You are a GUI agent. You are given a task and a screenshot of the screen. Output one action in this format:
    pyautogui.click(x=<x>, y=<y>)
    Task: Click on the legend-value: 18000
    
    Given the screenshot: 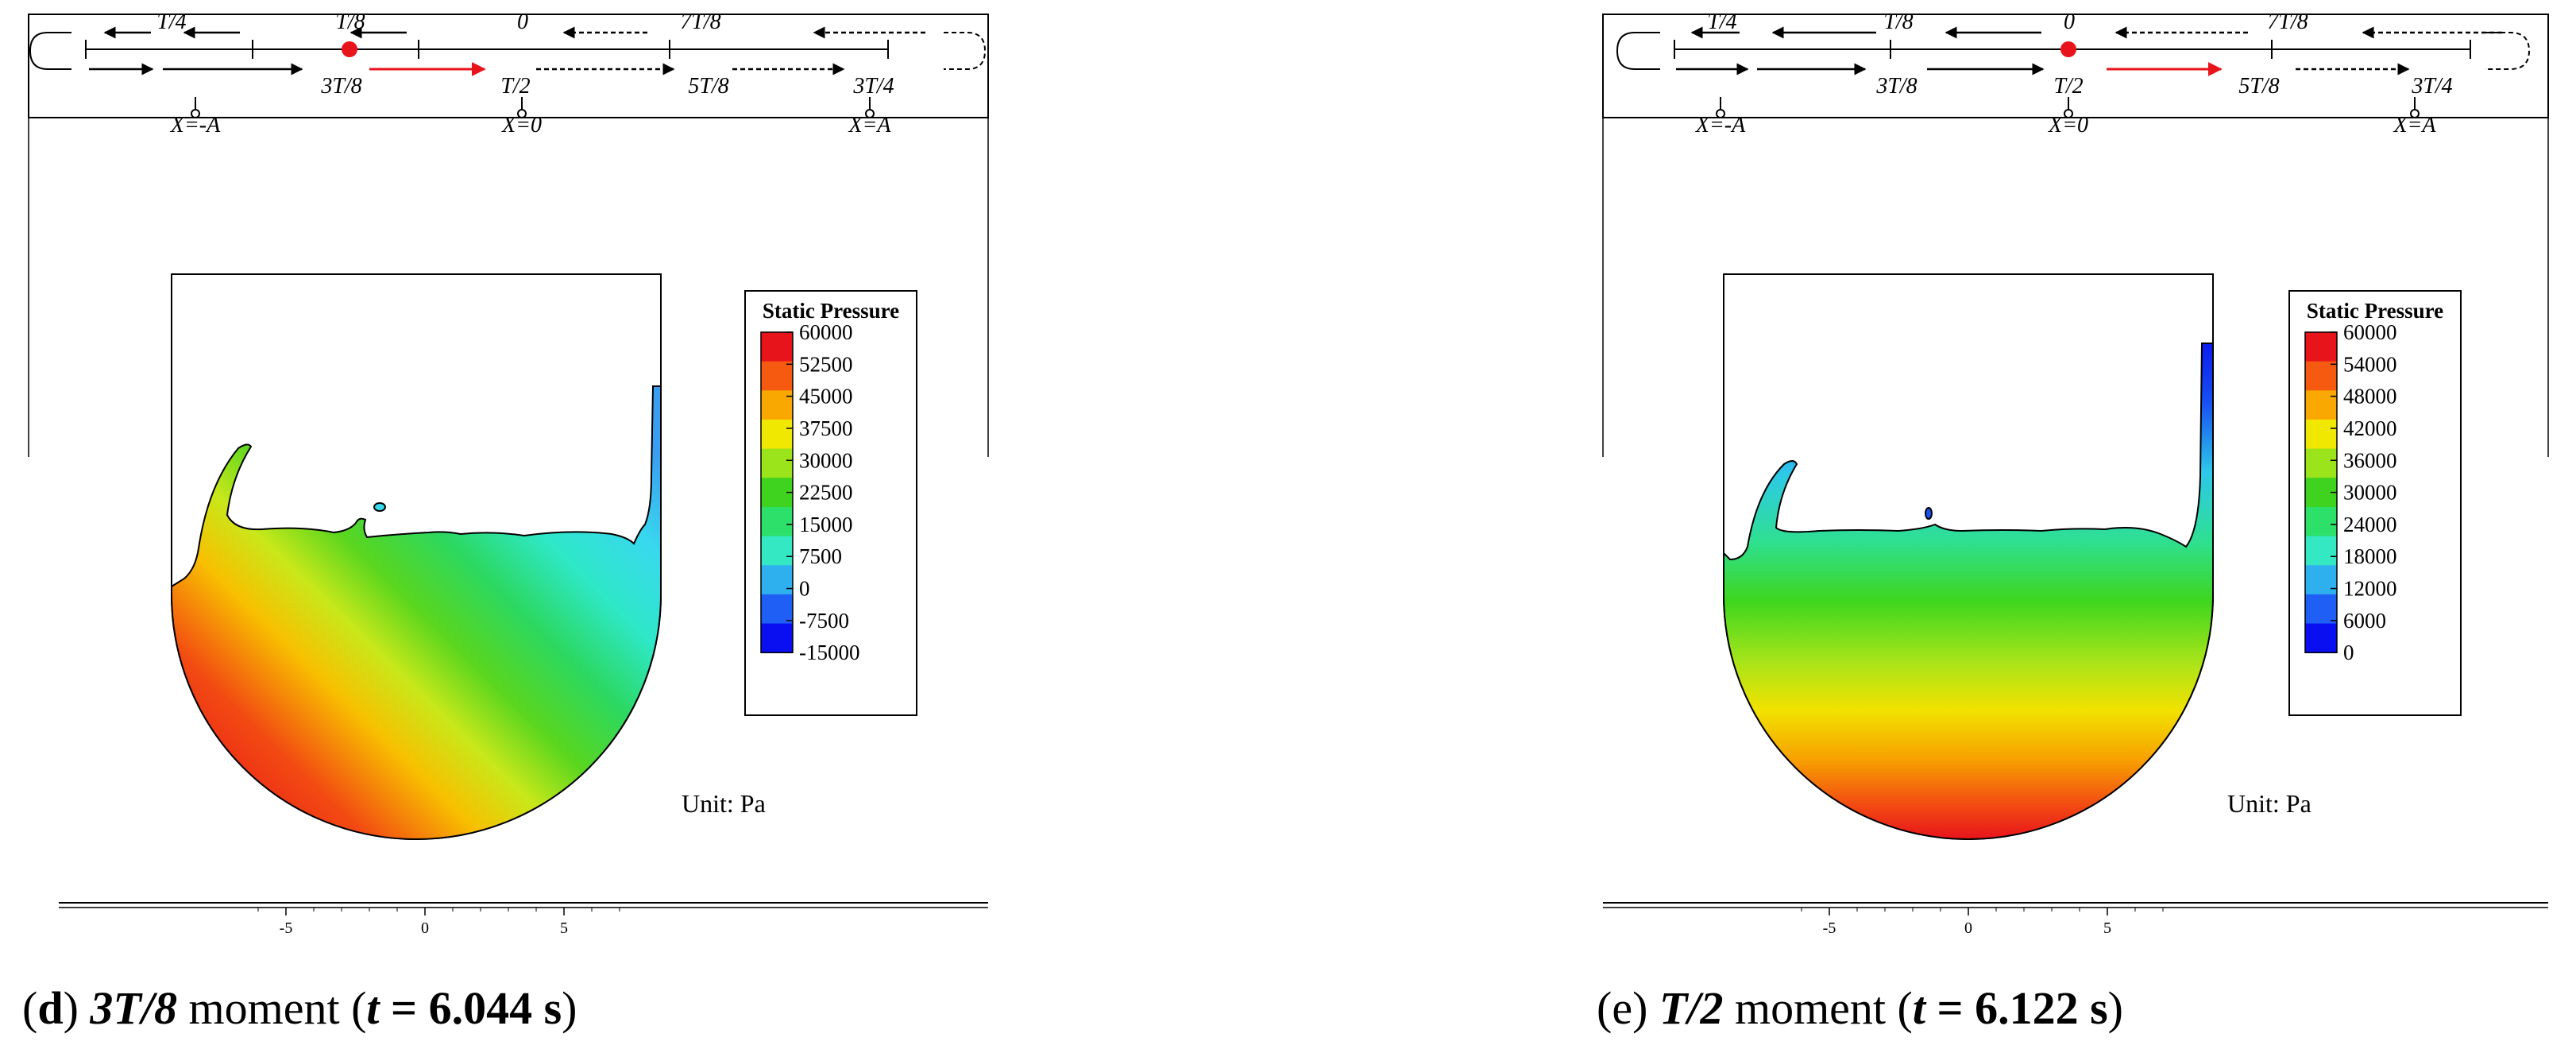 What is the action you would take?
    pyautogui.click(x=2370, y=556)
    